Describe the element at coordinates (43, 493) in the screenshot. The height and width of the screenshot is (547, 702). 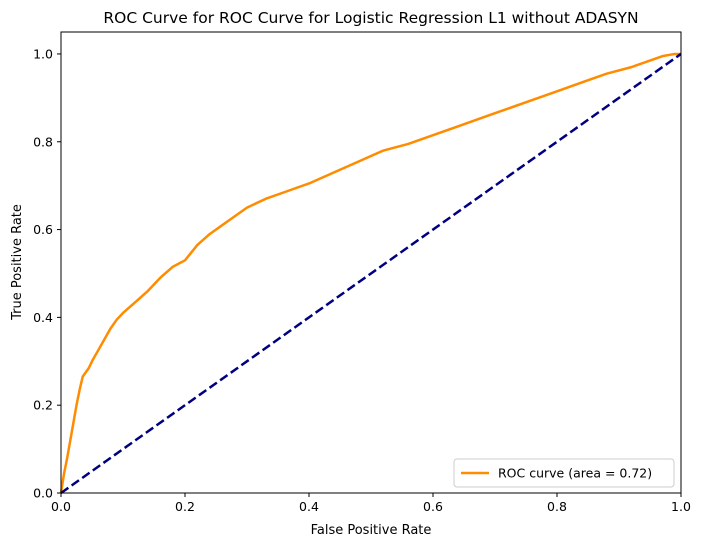
I see `y-tick-label: 0.0` at that location.